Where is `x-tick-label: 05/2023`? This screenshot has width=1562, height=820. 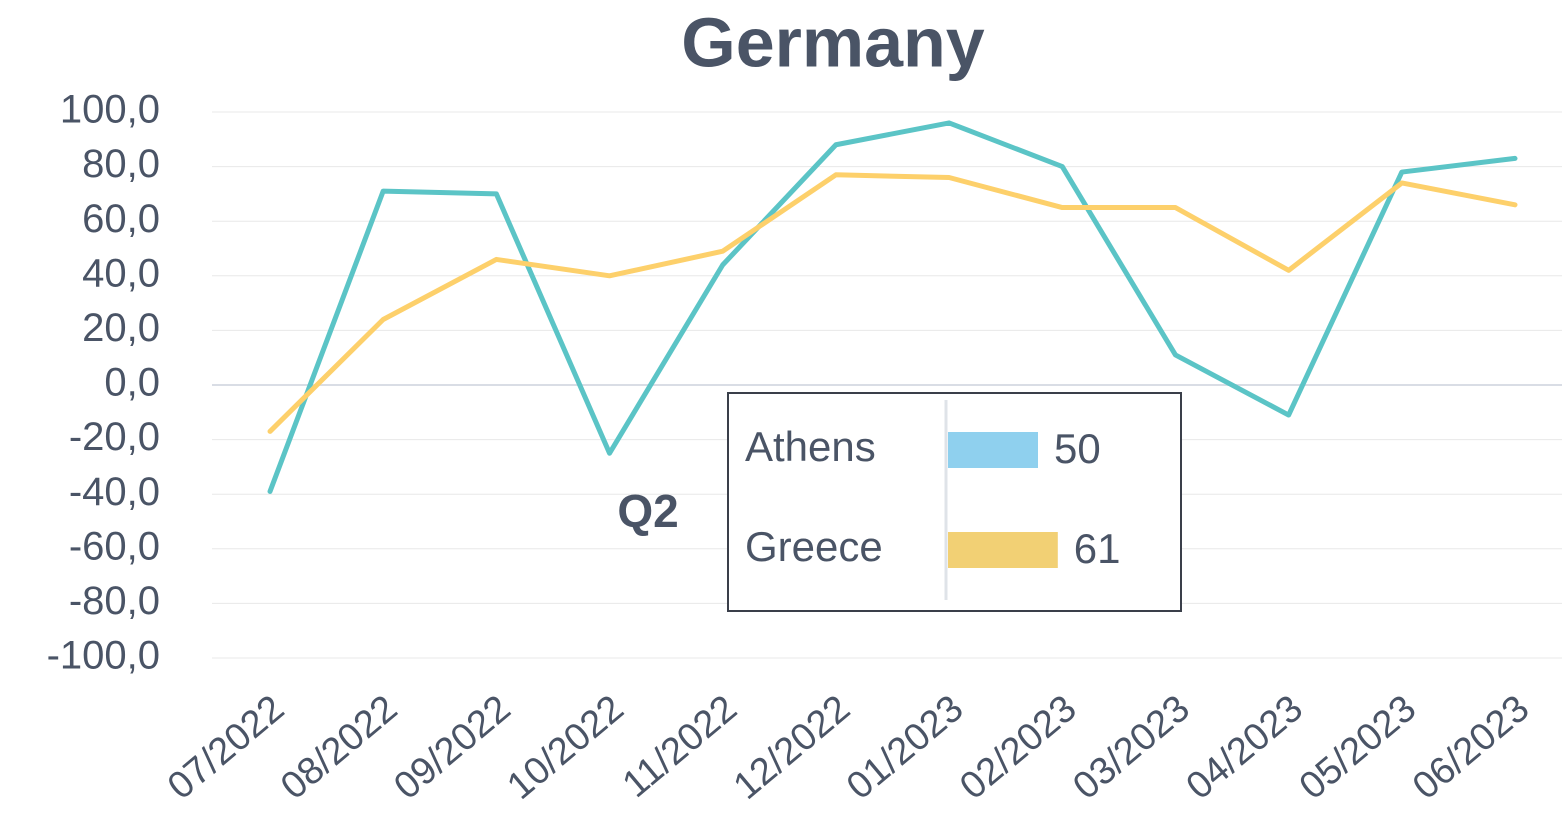 x-tick-label: 05/2023 is located at coordinates (1358, 747).